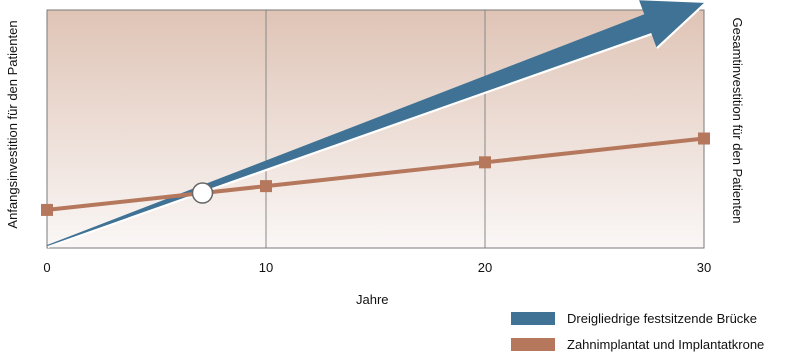  What do you see at coordinates (737, 120) in the screenshot?
I see `right-axis-label: Gesamtinvestition für den Patienten` at bounding box center [737, 120].